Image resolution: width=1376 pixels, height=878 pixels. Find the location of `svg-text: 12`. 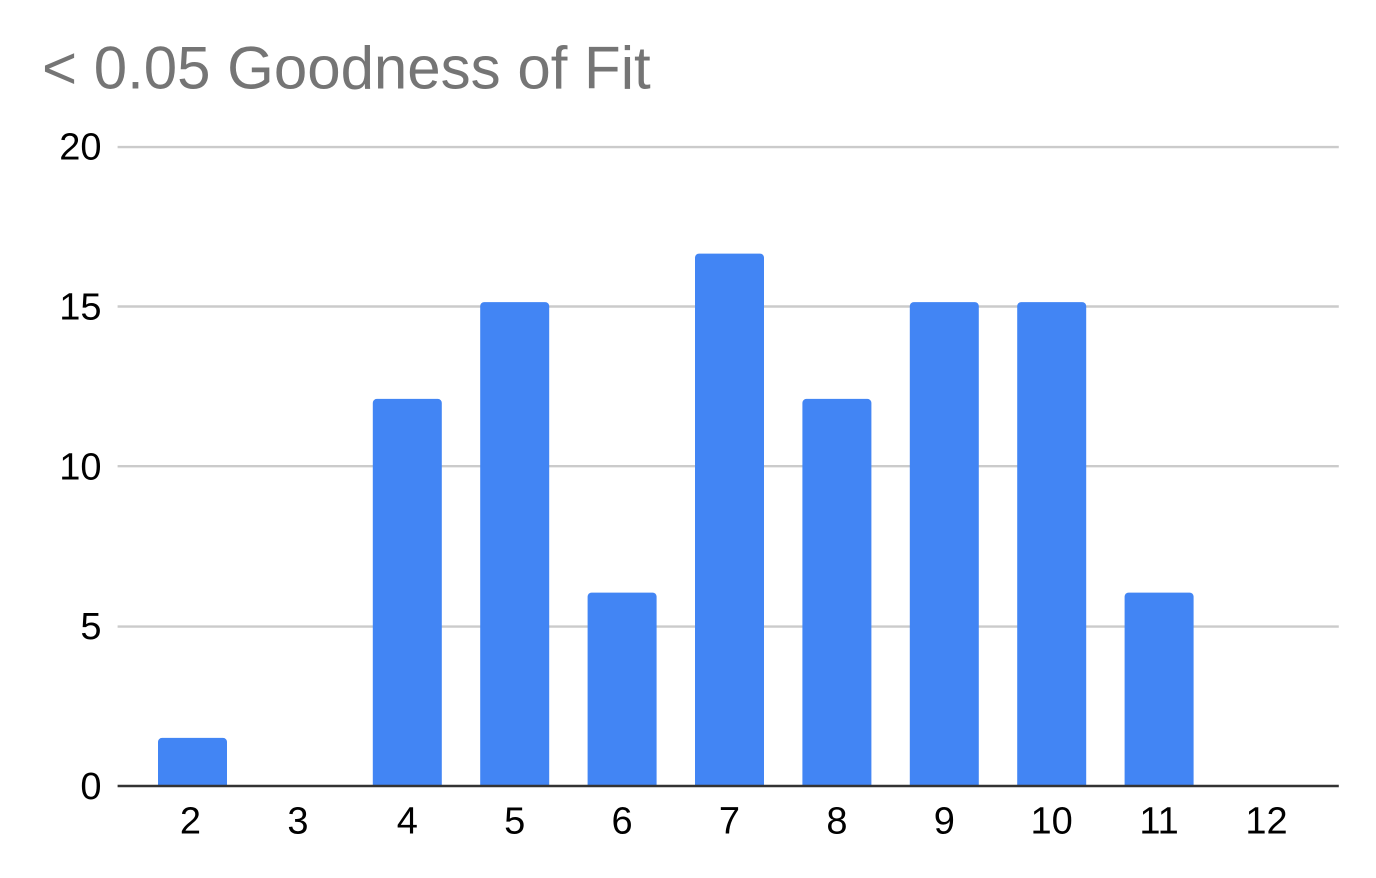

svg-text: 12 is located at coordinates (1266, 822).